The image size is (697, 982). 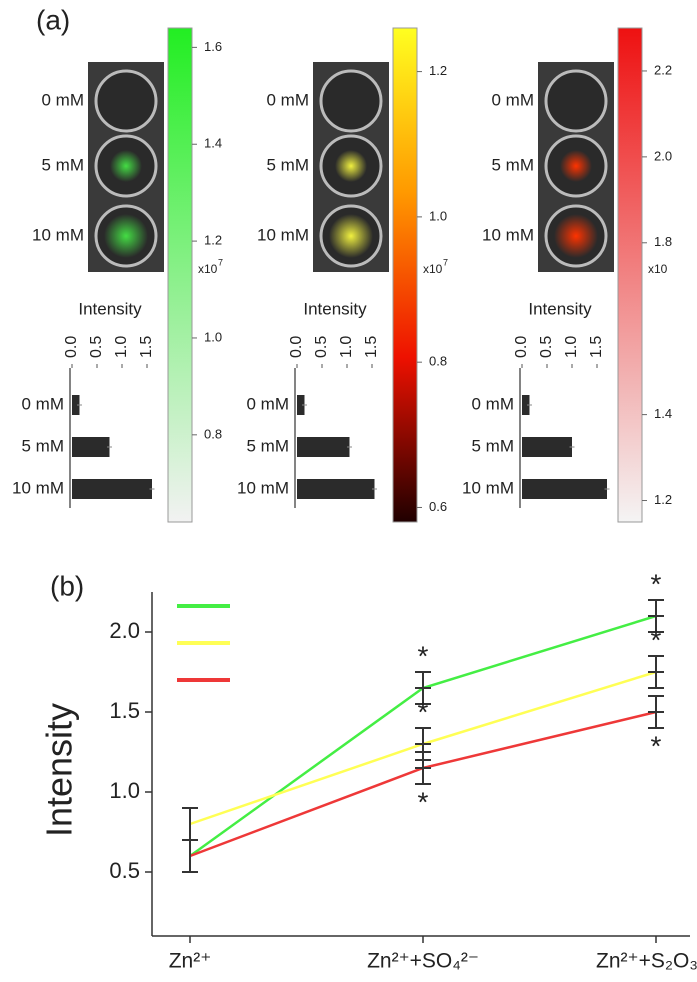 What do you see at coordinates (663, 69) in the screenshot?
I see `colorbar-tick-label: 2.2` at bounding box center [663, 69].